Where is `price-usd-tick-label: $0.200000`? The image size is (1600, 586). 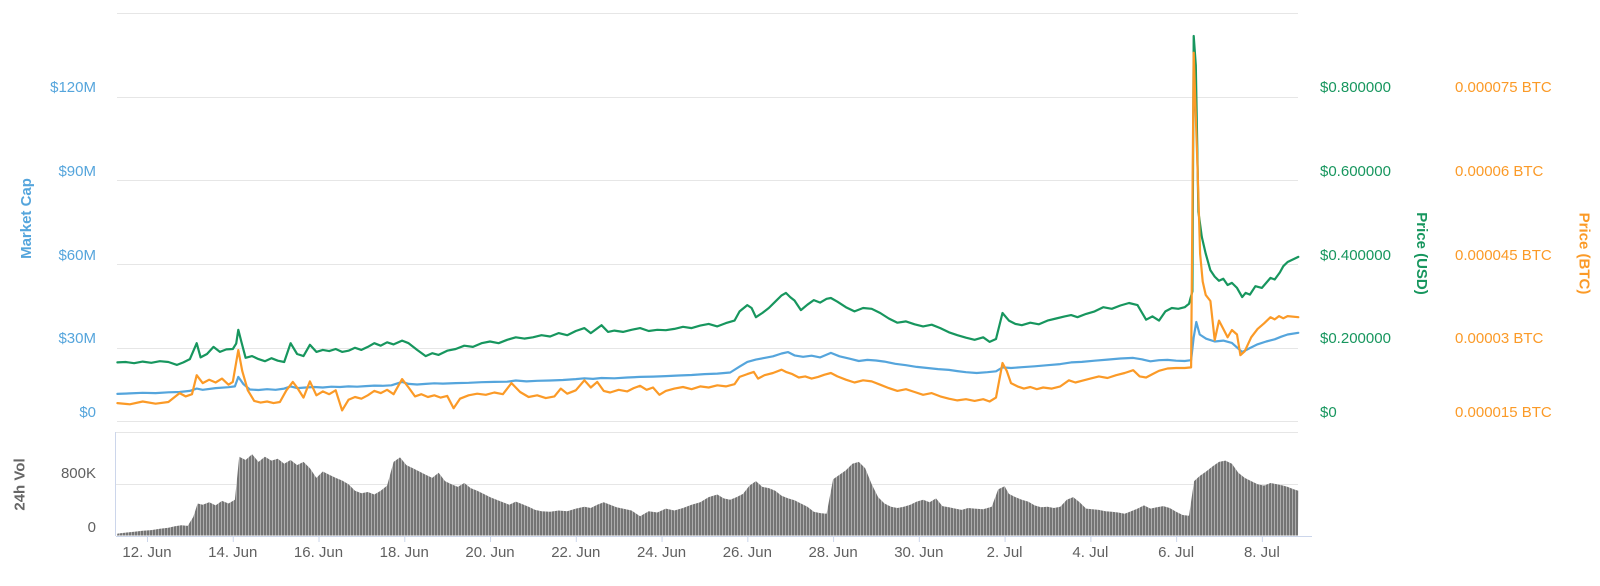 price-usd-tick-label: $0.200000 is located at coordinates (1355, 338).